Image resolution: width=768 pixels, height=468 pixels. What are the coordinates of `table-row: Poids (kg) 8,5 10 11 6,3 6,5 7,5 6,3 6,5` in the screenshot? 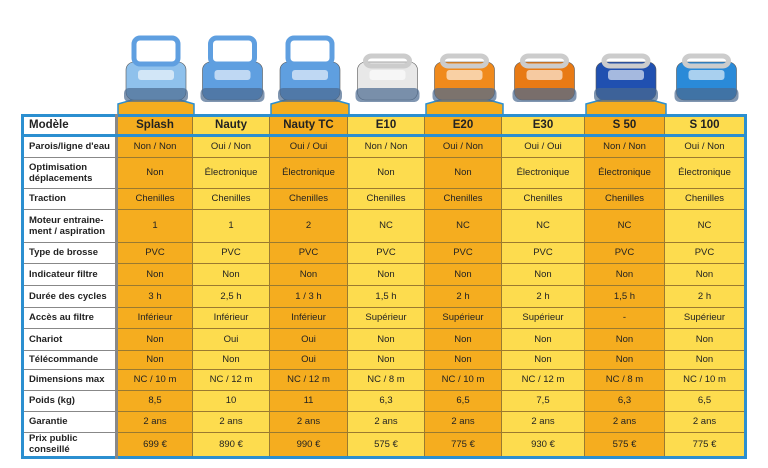 It's located at (384, 401).